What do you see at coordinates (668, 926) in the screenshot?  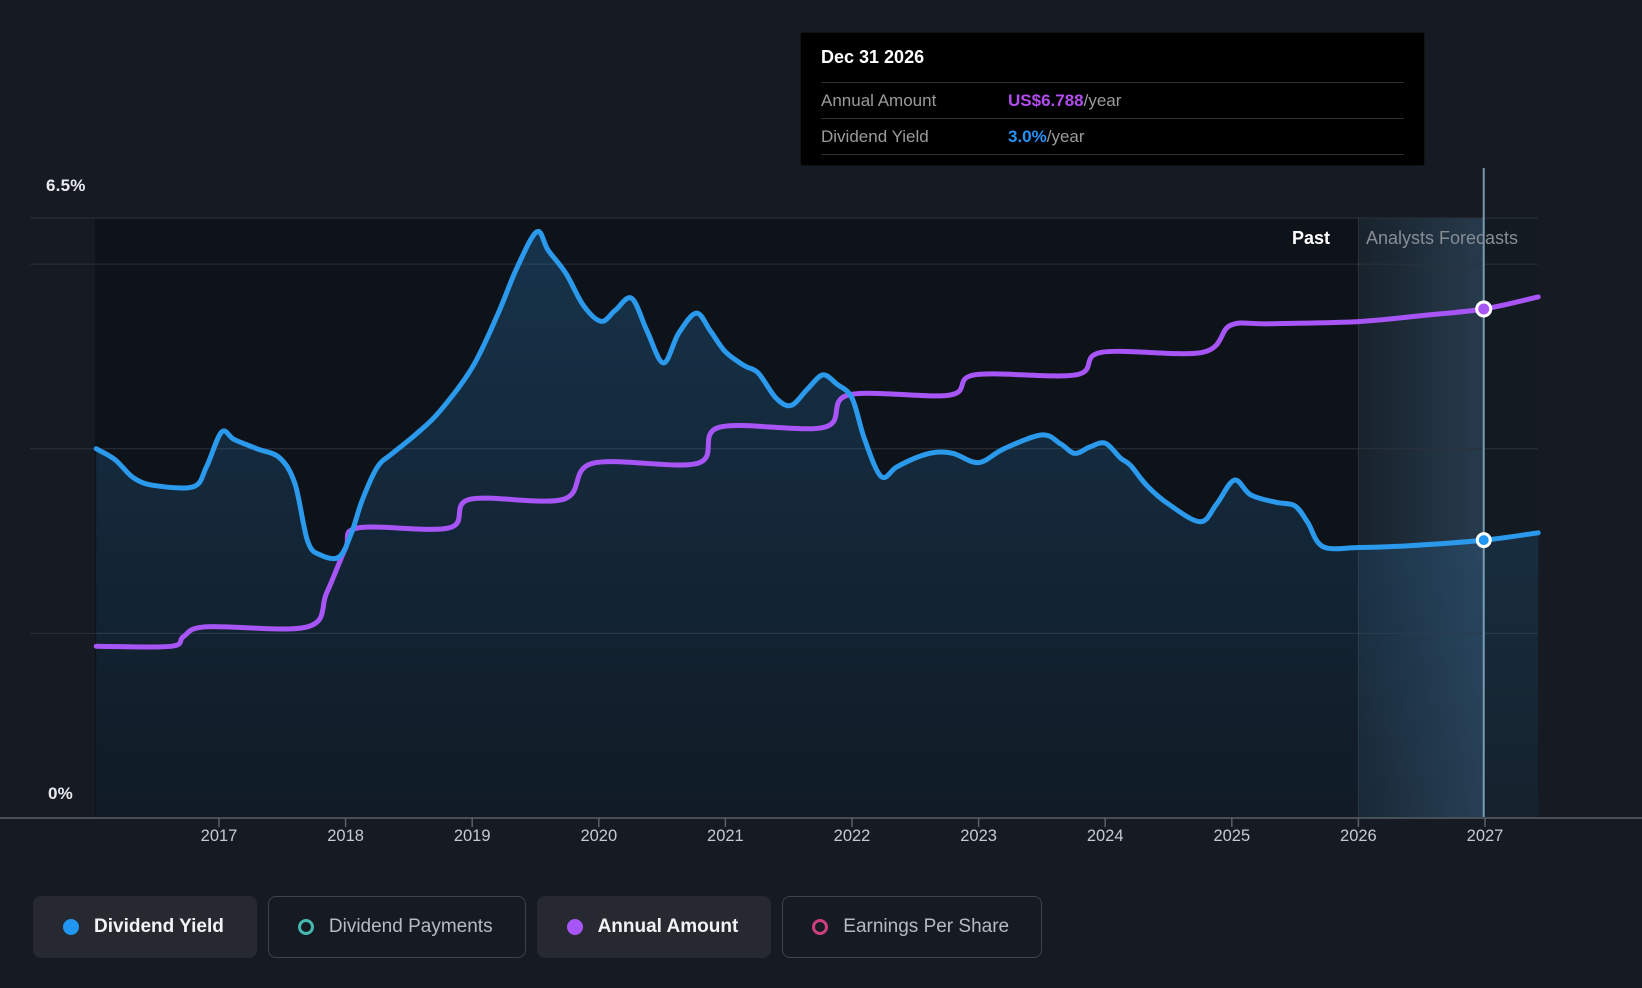 I see `legend-label: Annual Amount` at bounding box center [668, 926].